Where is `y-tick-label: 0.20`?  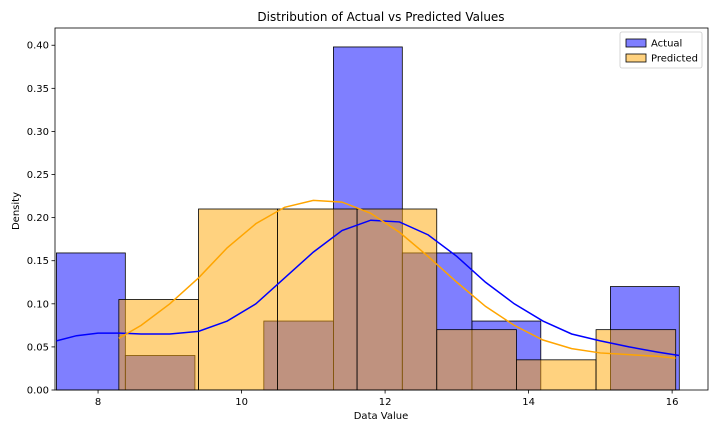 y-tick-label: 0.20 is located at coordinates (38, 218).